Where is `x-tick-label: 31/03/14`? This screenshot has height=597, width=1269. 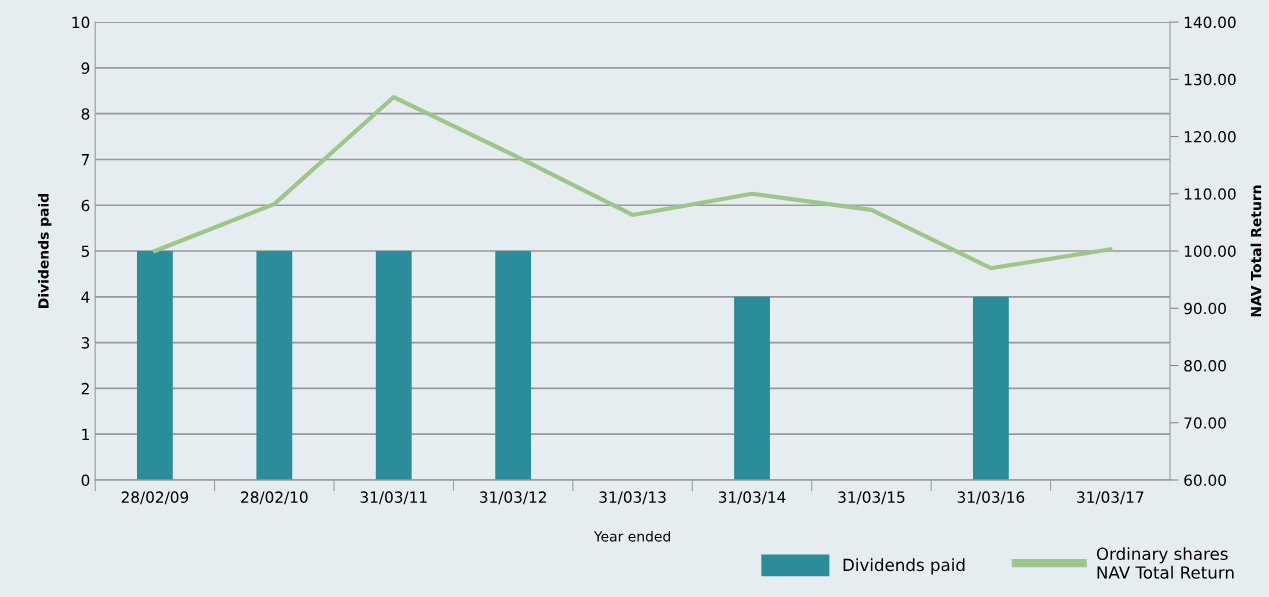 x-tick-label: 31/03/14 is located at coordinates (752, 498).